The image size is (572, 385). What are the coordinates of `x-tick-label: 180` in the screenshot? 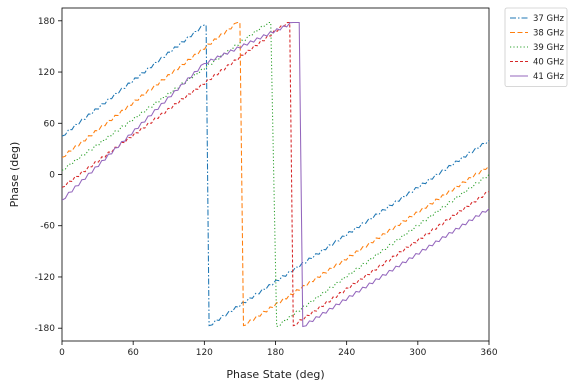 It's located at (275, 353).